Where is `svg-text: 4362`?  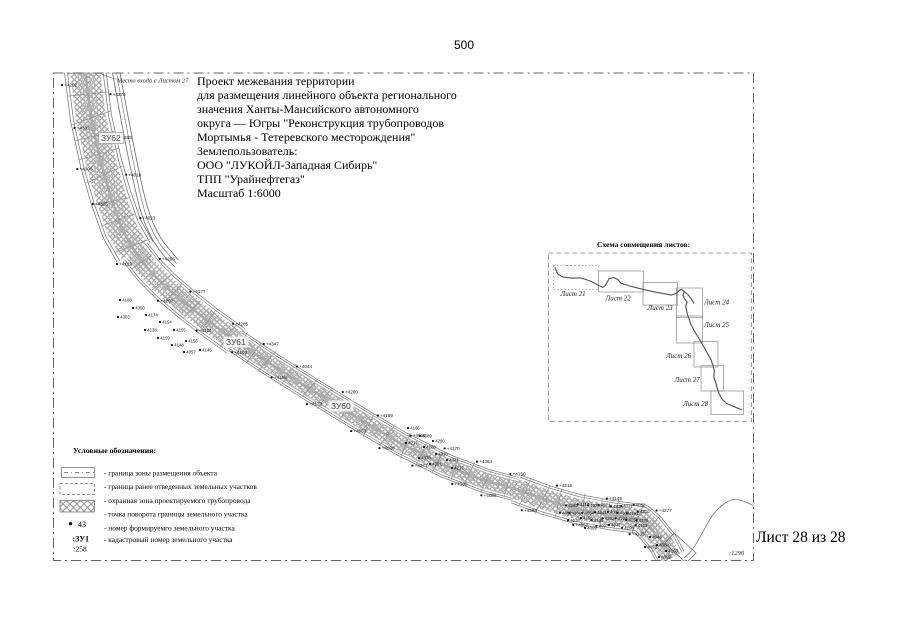
svg-text: 4362 is located at coordinates (567, 512).